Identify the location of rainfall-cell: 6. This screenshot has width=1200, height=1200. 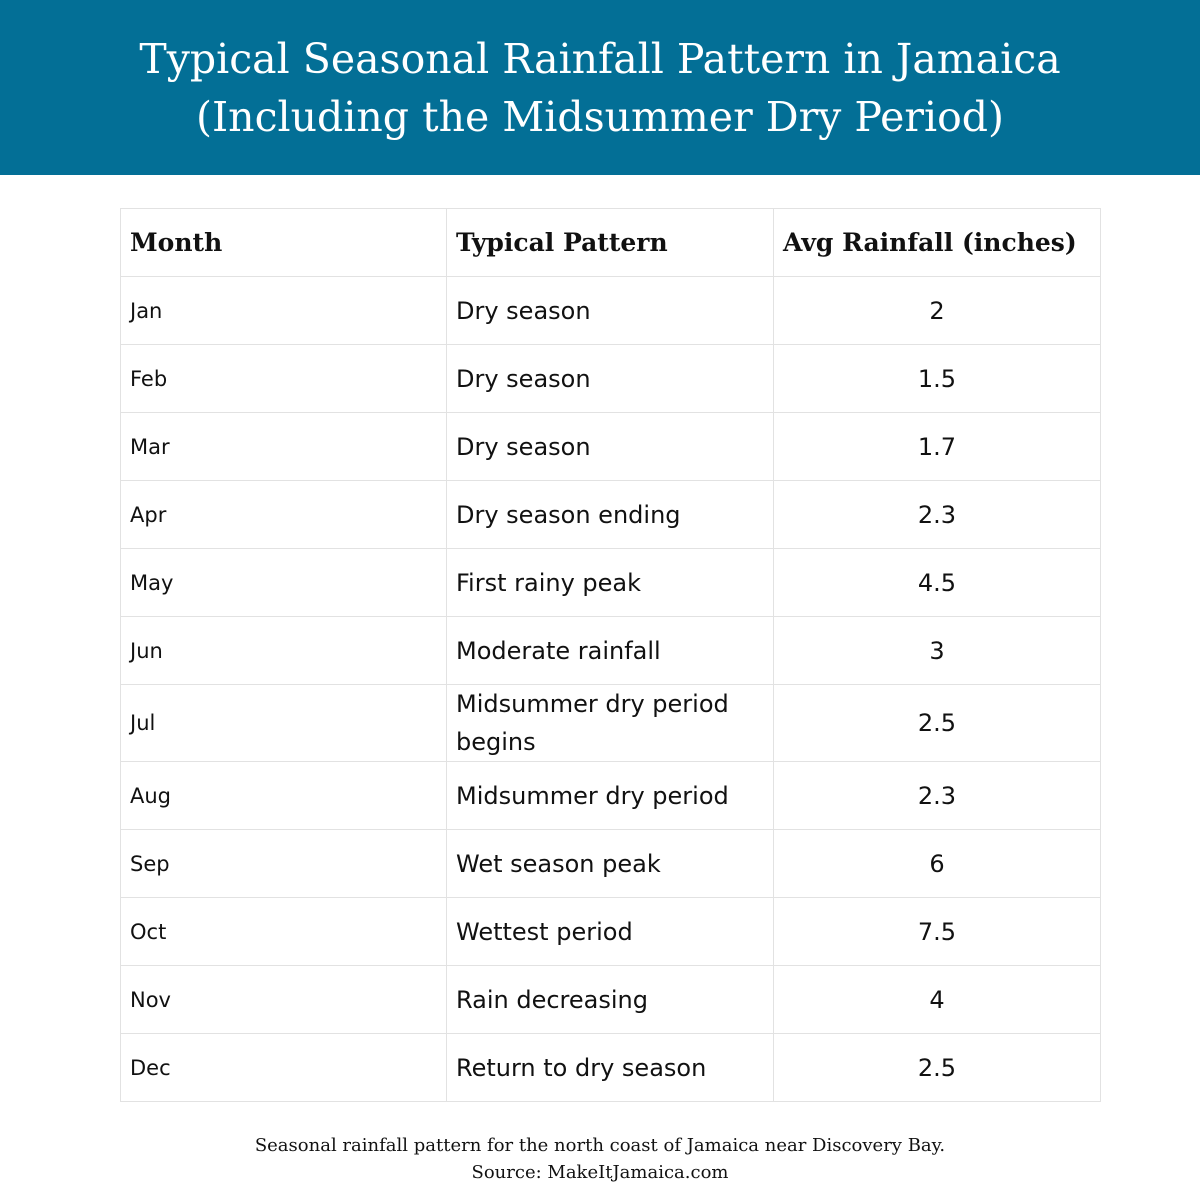
(937, 863).